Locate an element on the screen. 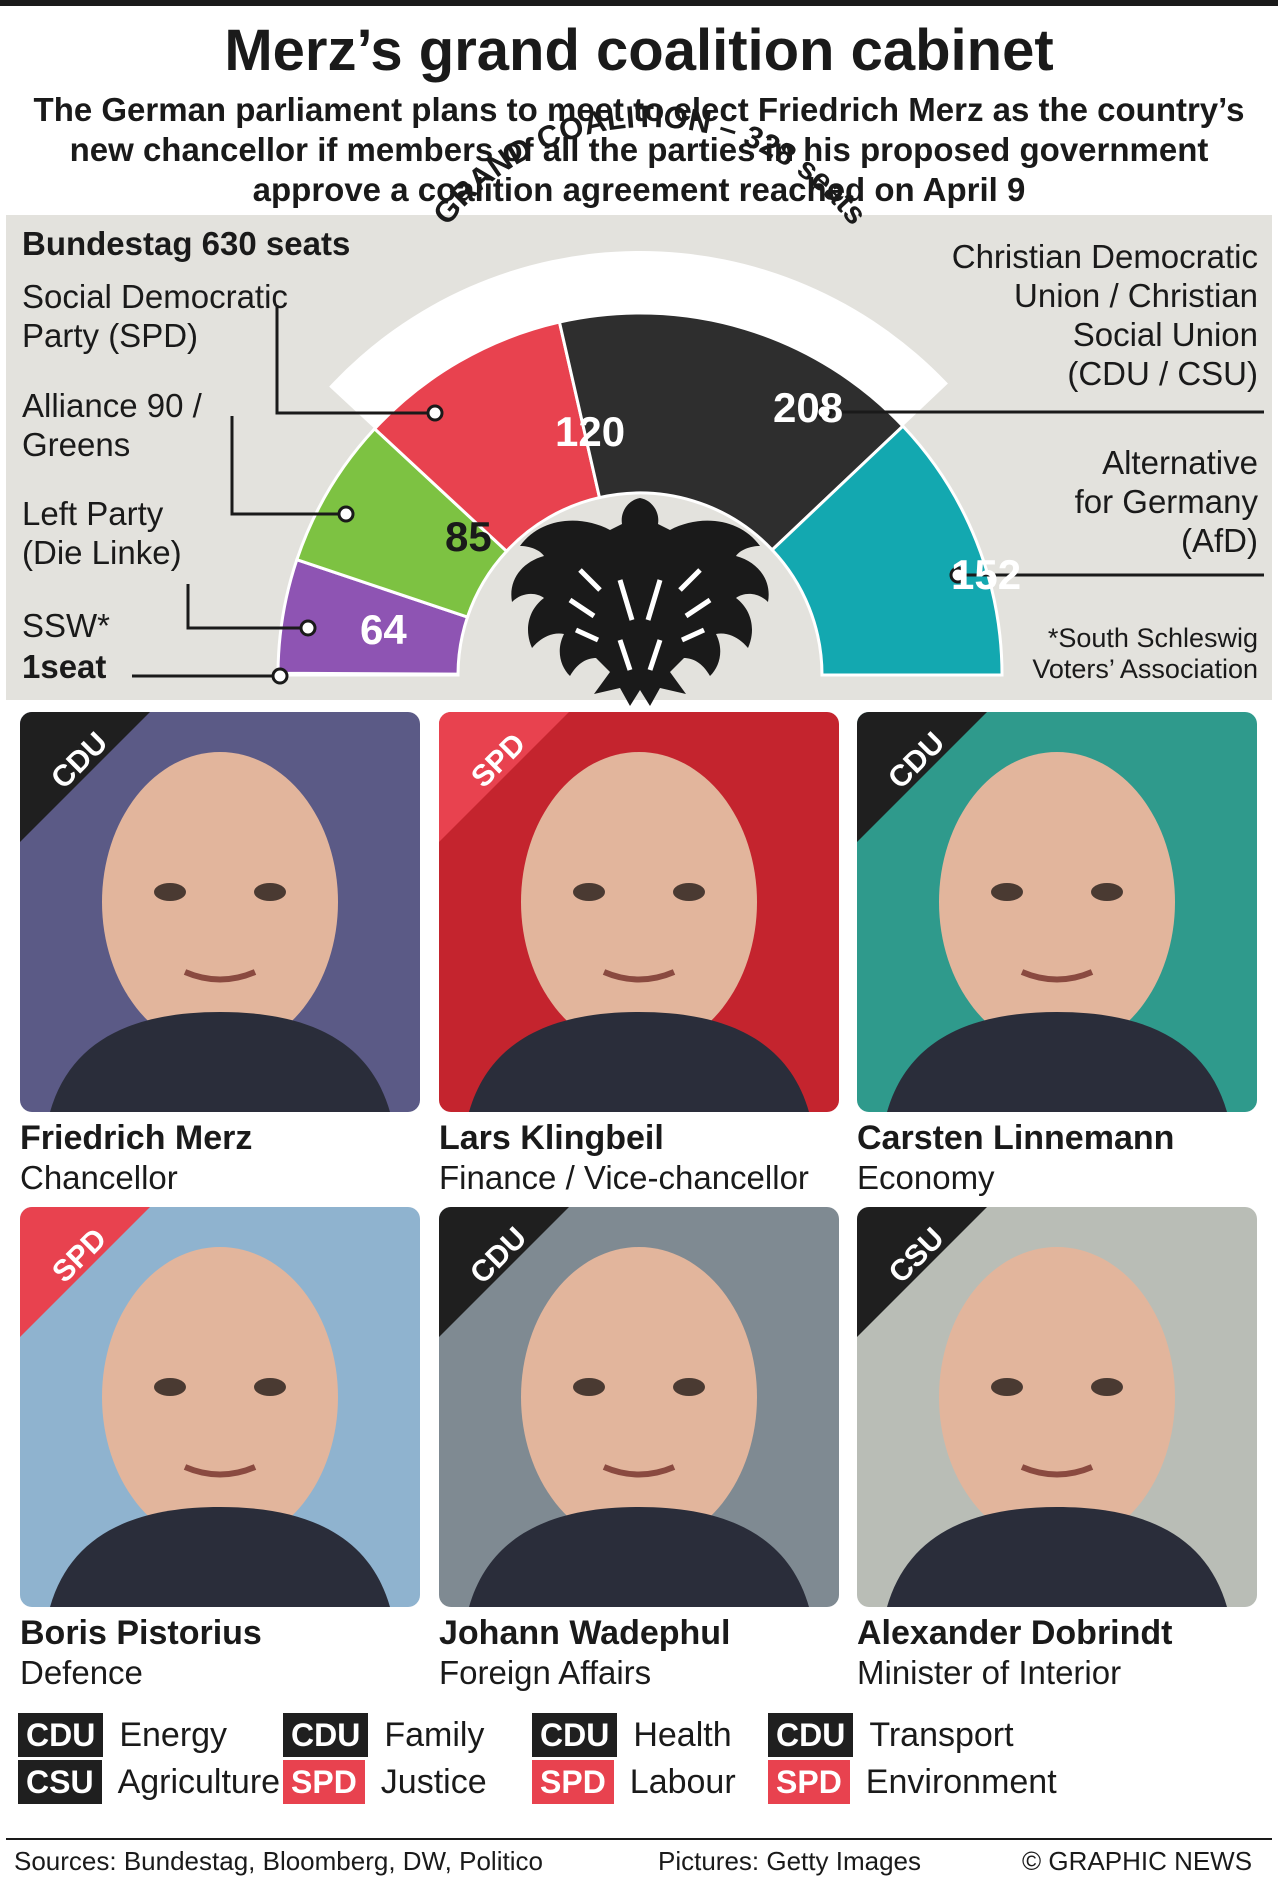  minister-card-boris-pistorius: SPD Boris Pistorius Defence is located at coordinates (220, 1450).